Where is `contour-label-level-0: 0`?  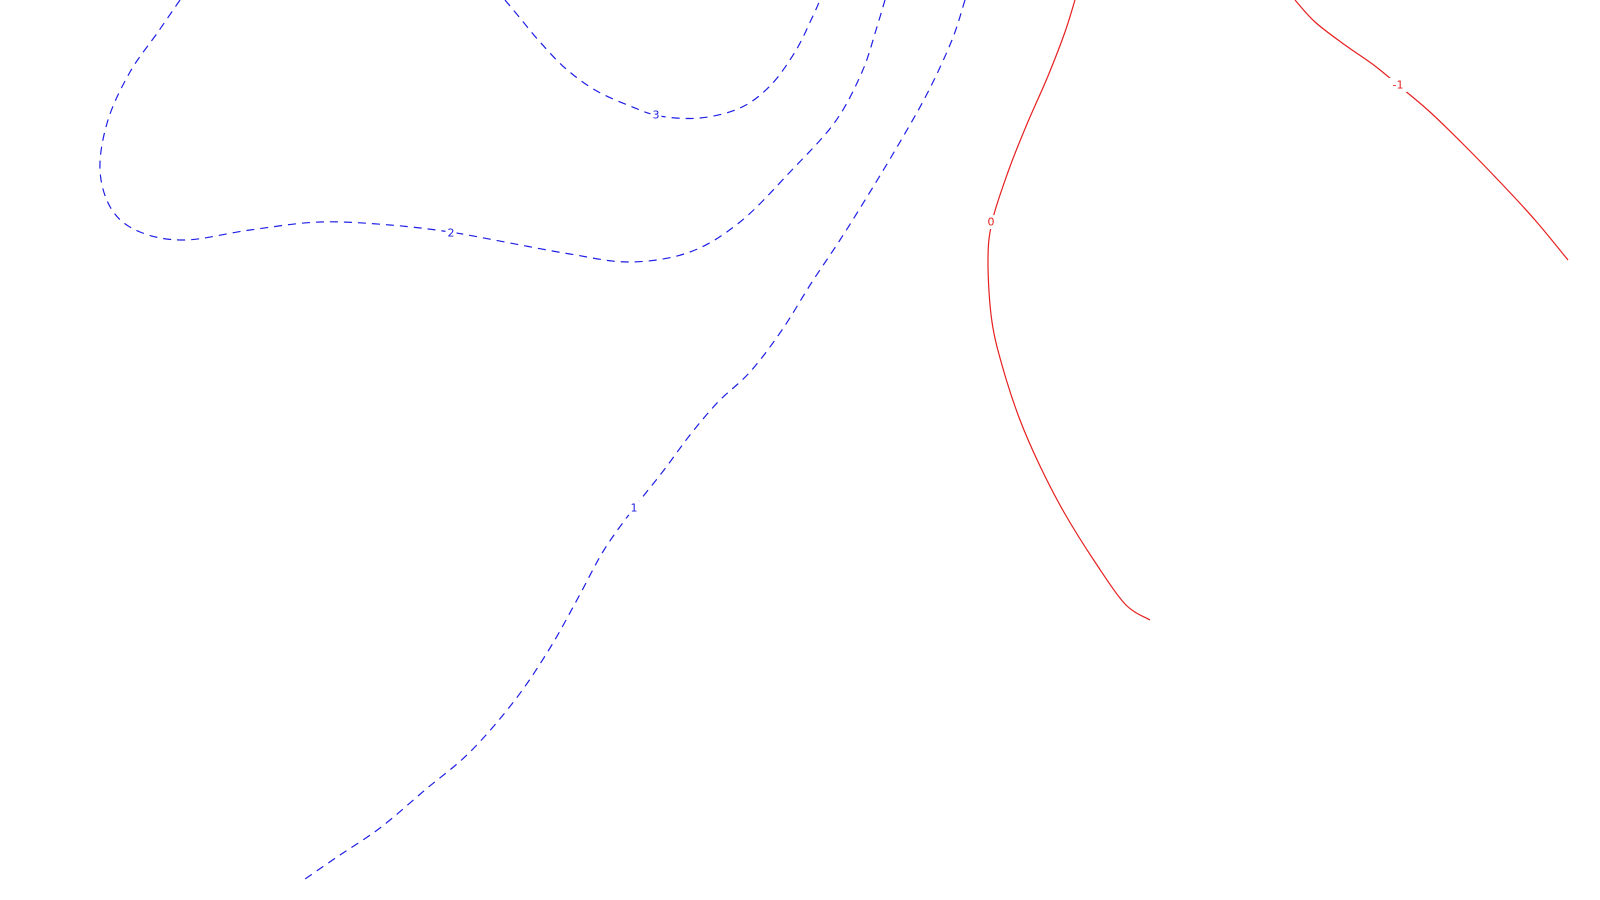 contour-label-level-0: 0 is located at coordinates (991, 222).